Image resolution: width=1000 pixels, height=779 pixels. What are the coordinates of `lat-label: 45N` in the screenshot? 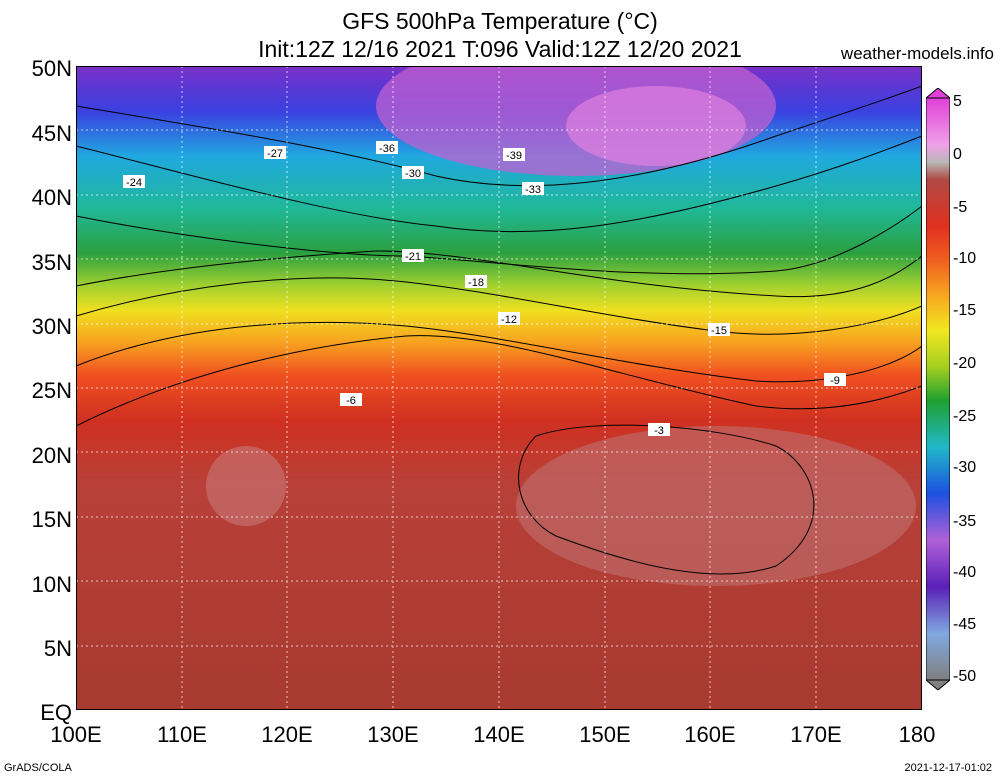 It's located at (51, 133).